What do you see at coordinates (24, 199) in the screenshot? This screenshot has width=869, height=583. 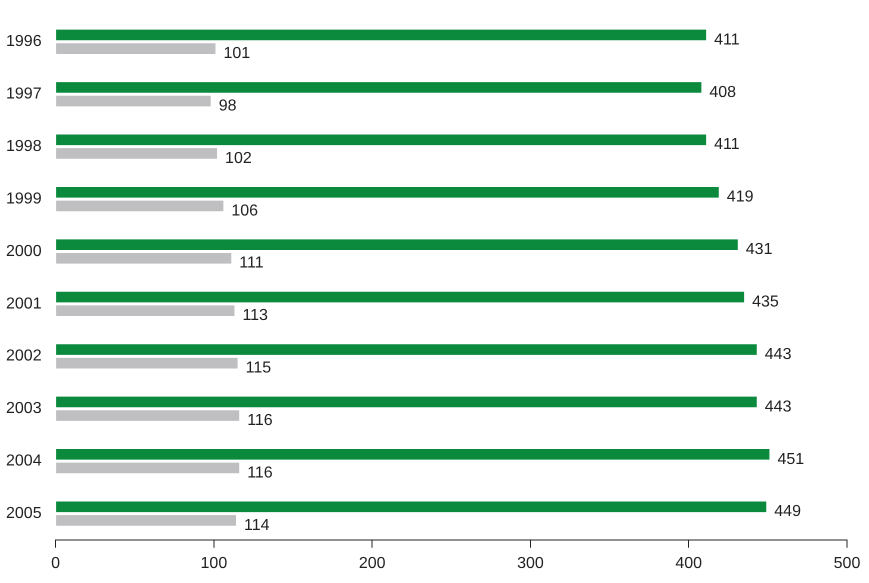 I see `y-tick-label: 1999` at bounding box center [24, 199].